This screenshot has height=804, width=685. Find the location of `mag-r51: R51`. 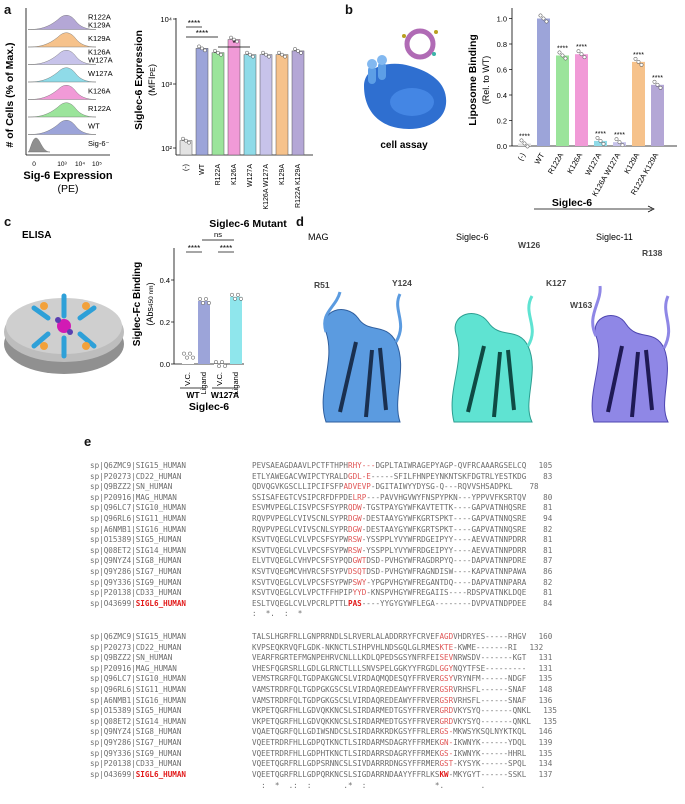

mag-r51: R51 is located at coordinates (322, 285).